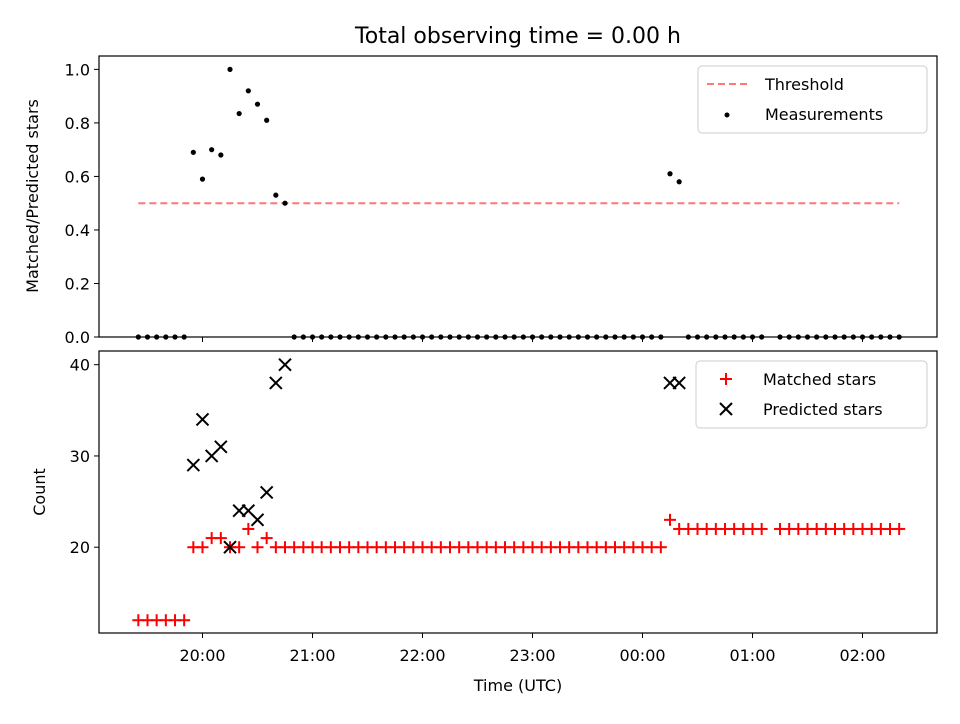 The height and width of the screenshot is (724, 960). I want to click on top-y-tick-label: 0.2, so click(77, 283).